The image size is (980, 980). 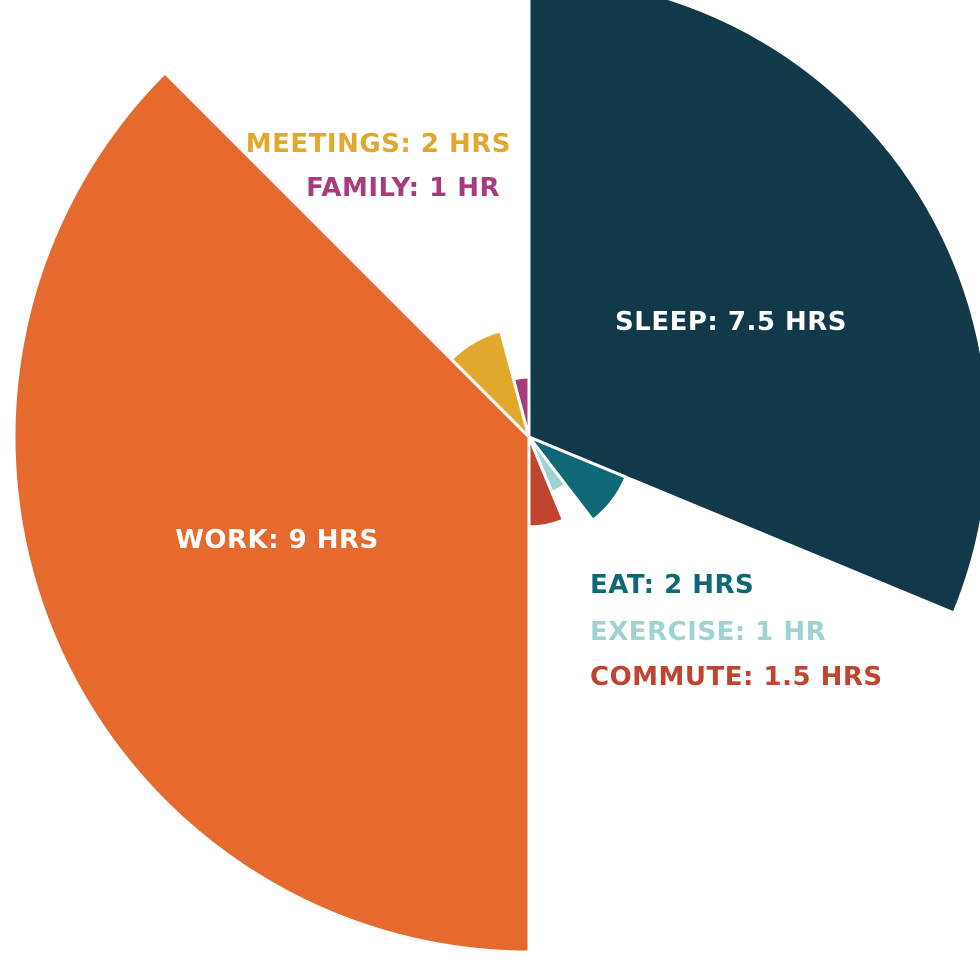 What do you see at coordinates (277, 540) in the screenshot?
I see `label-work: WORK: 9 HRS` at bounding box center [277, 540].